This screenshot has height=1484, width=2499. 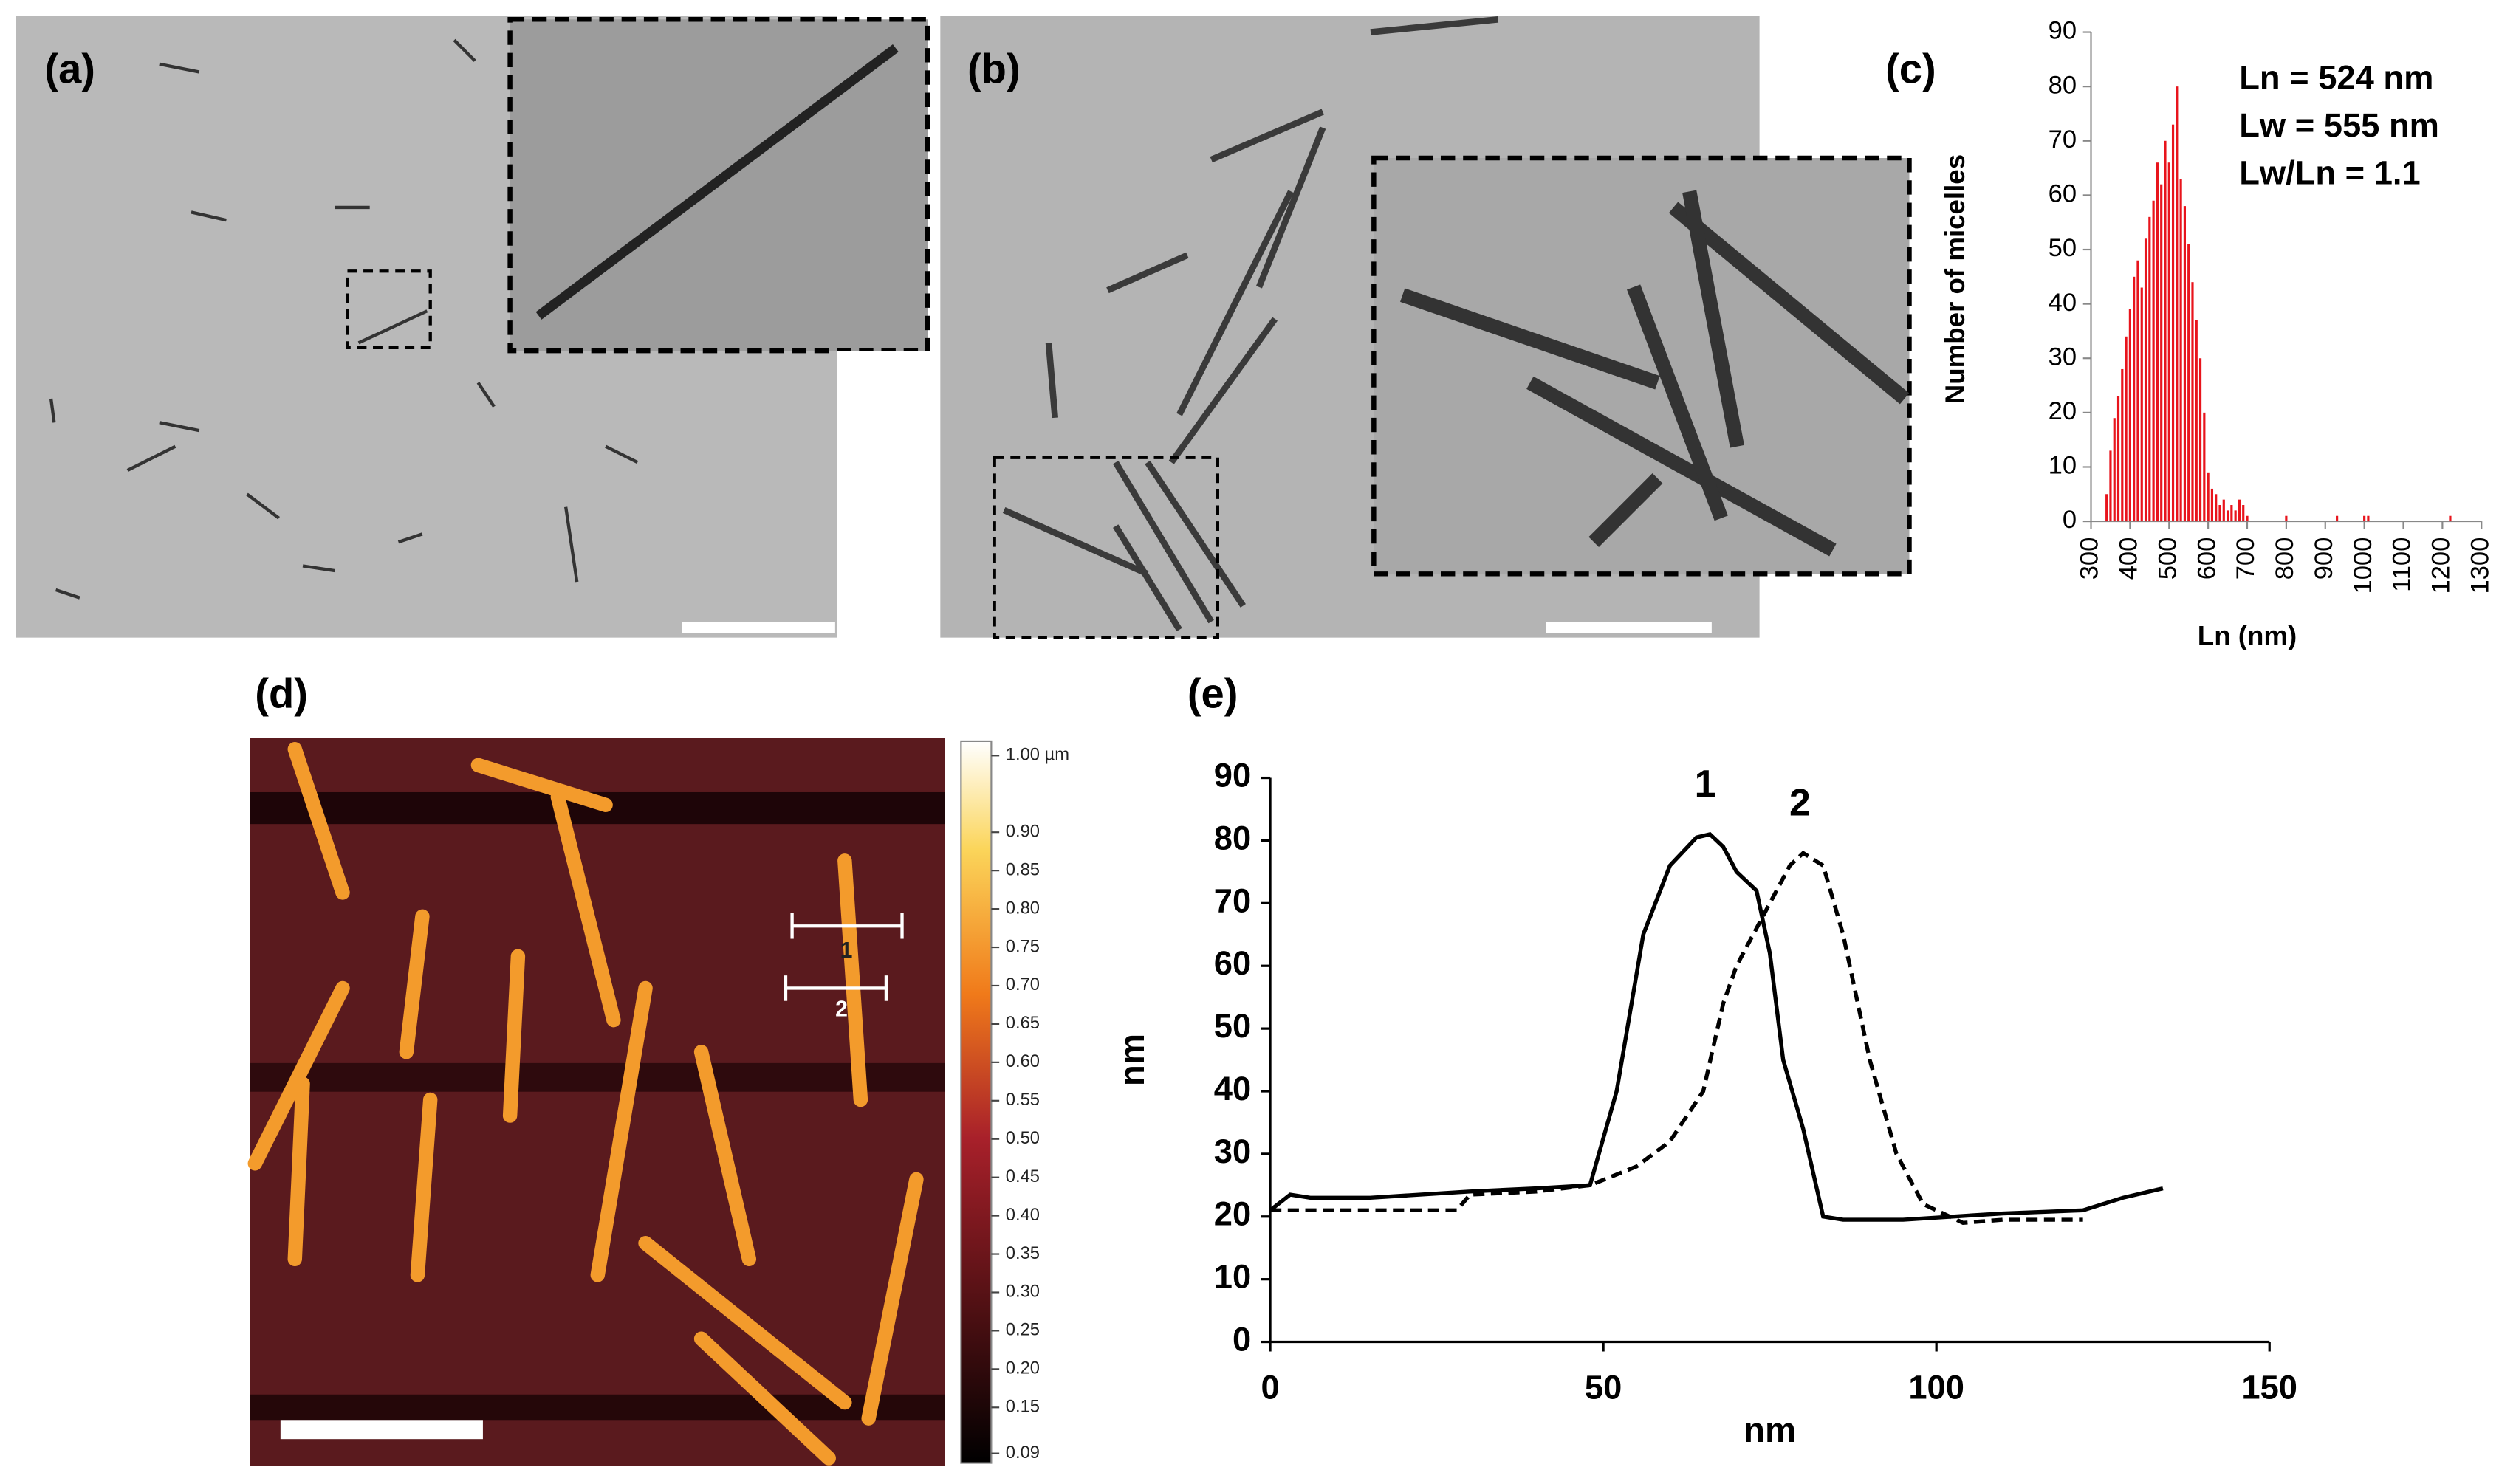 What do you see at coordinates (1023, 1453) in the screenshot?
I see `colorbar-tick-label: 0.09` at bounding box center [1023, 1453].